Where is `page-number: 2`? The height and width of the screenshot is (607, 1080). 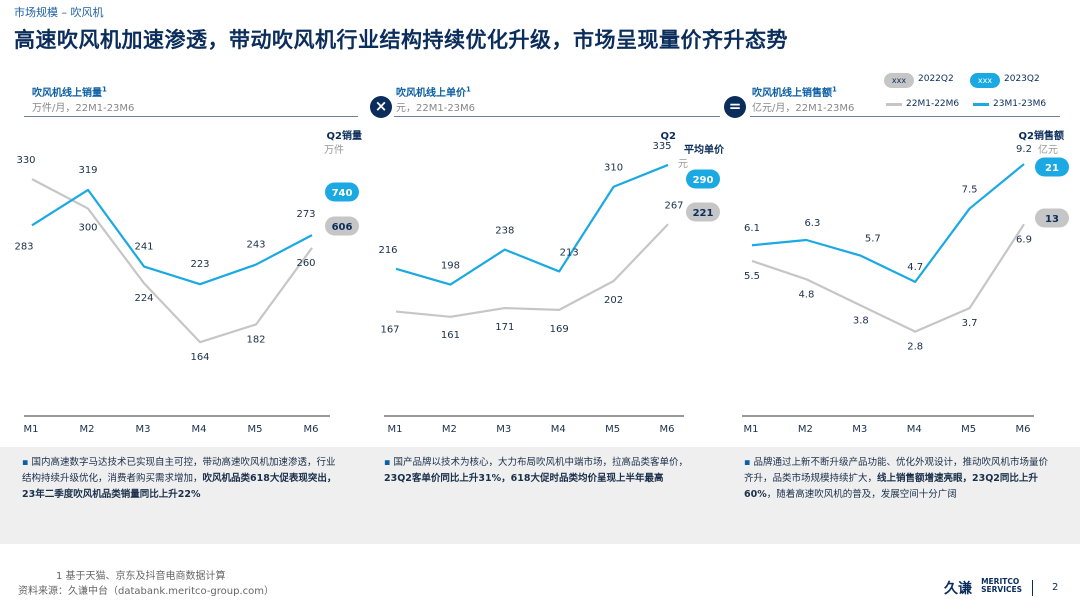
page-number: 2 is located at coordinates (1055, 587).